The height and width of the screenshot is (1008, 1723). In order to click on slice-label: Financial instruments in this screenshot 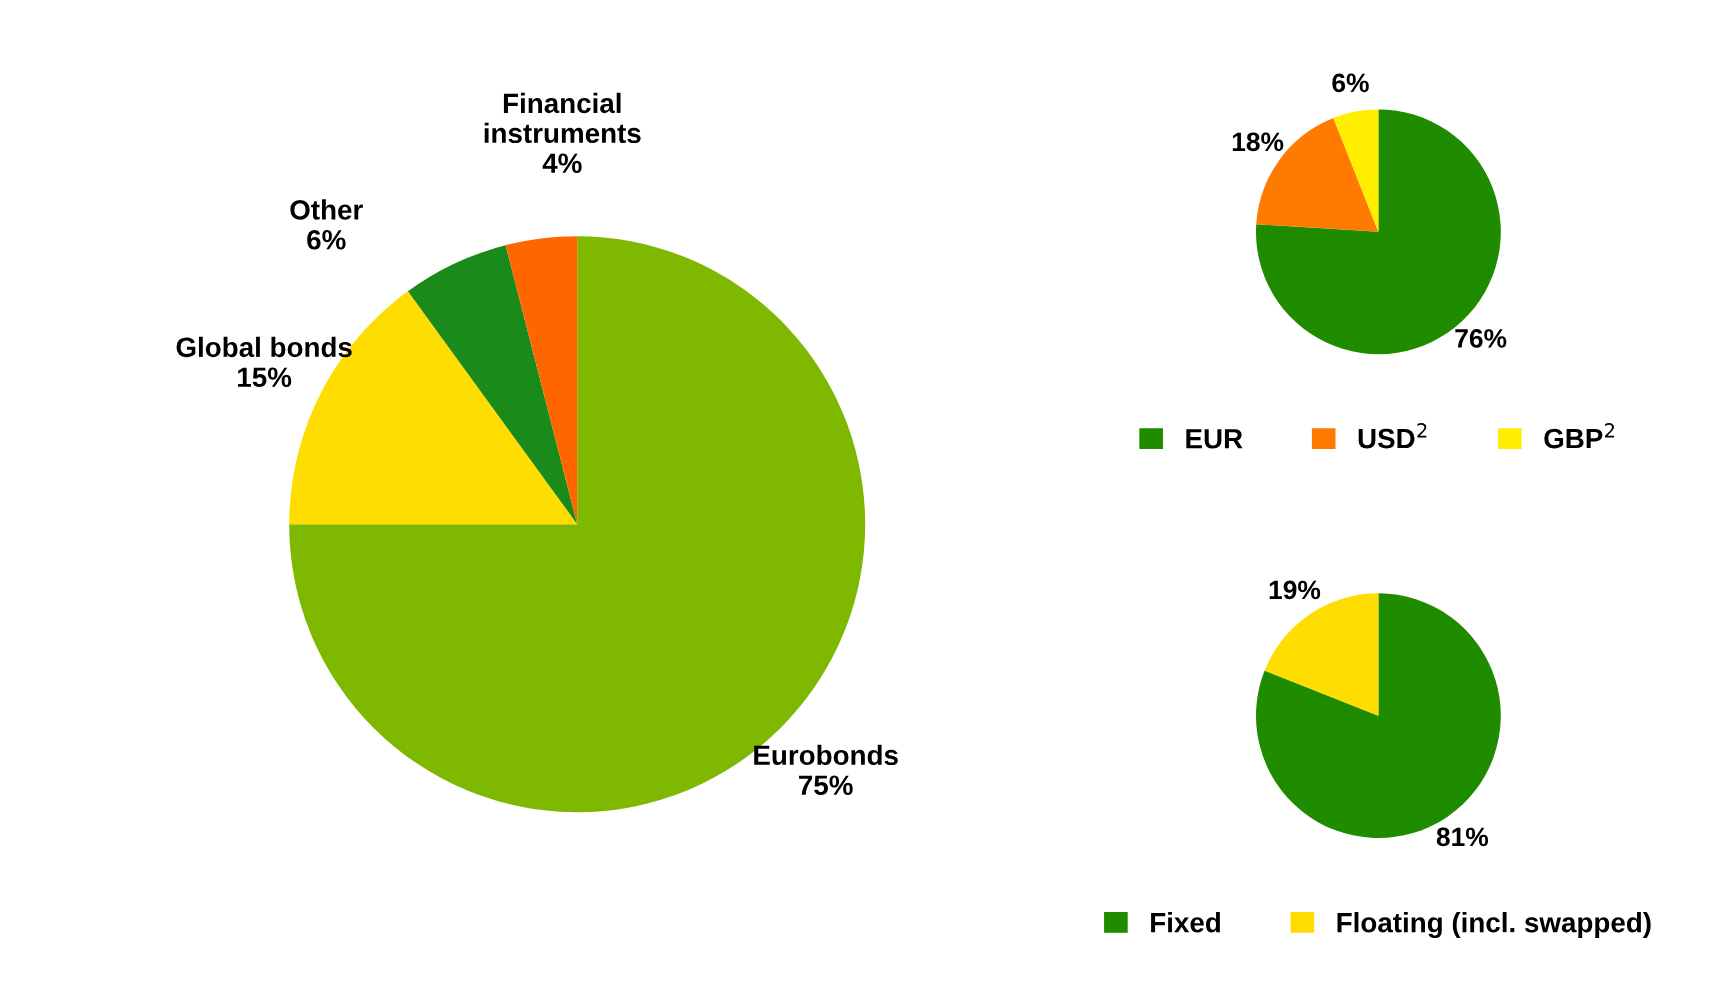, I will do `click(562, 118)`.